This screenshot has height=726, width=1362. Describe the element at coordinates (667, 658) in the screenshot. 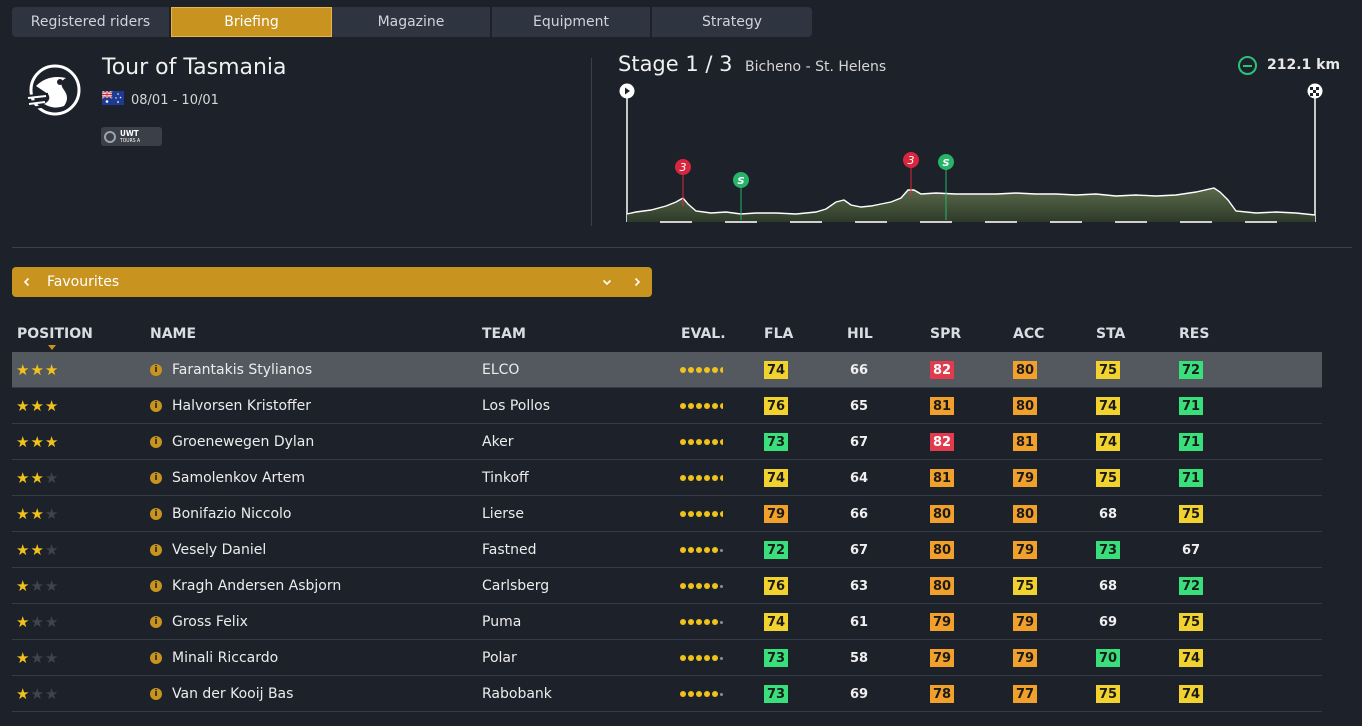

I see `table-row: ★ ★ ★ i Minali Riccardo Polar 73 58 79 79 70 74` at that location.